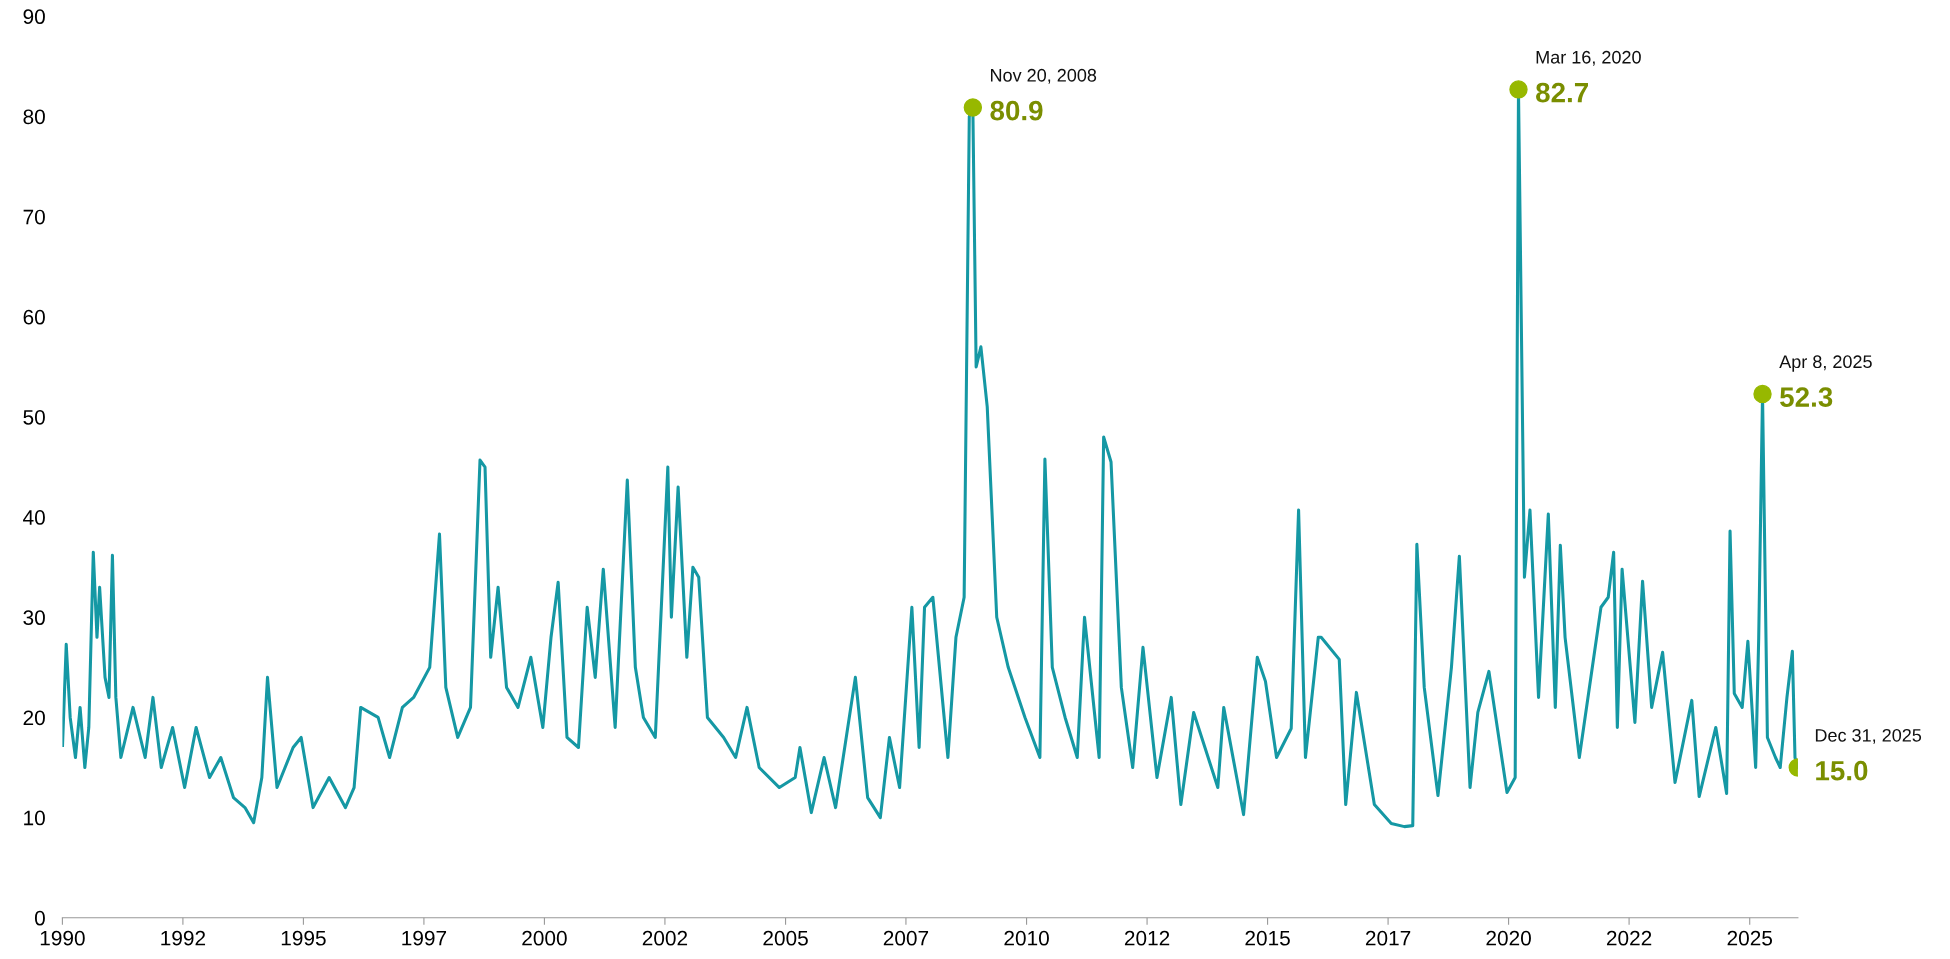 This screenshot has height=959, width=1950. What do you see at coordinates (1842, 770) in the screenshot?
I see `data-label: 15.0` at bounding box center [1842, 770].